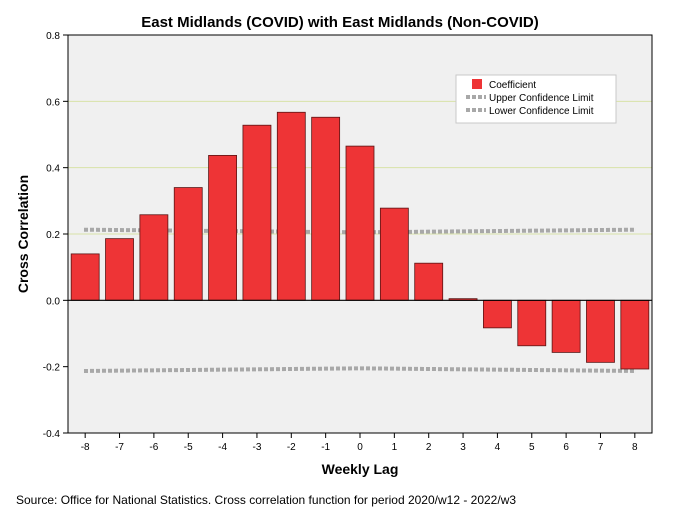  I want to click on y-tick-label: 0.4, so click(53, 169).